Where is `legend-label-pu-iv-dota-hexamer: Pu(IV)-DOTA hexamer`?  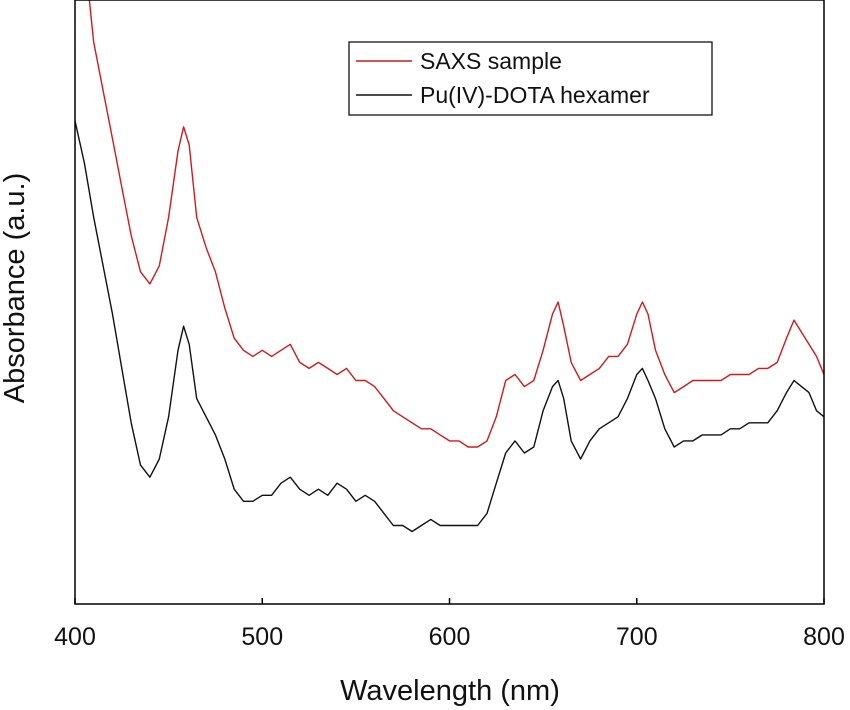
legend-label-pu-iv-dota-hexamer: Pu(IV)-DOTA hexamer is located at coordinates (535, 95).